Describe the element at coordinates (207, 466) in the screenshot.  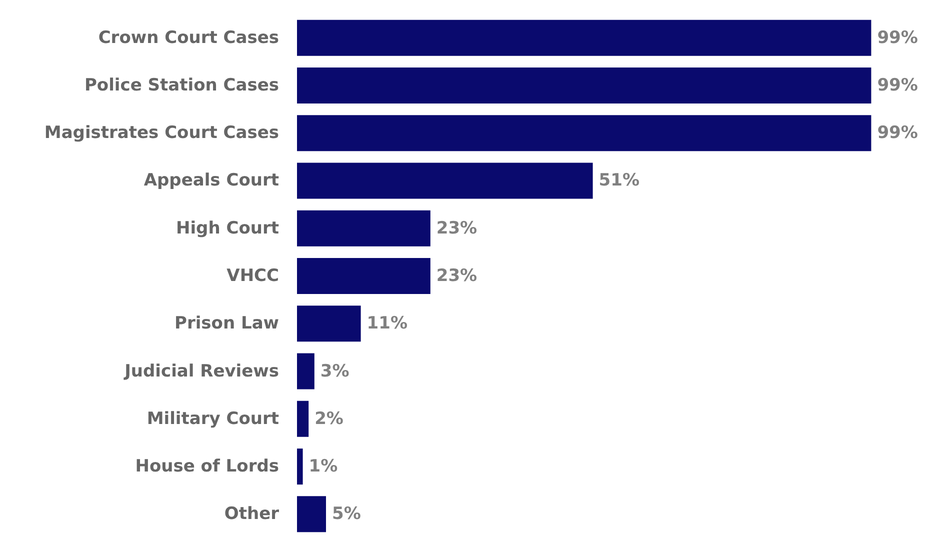
I see `y-tick-label: House of Lords` at that location.